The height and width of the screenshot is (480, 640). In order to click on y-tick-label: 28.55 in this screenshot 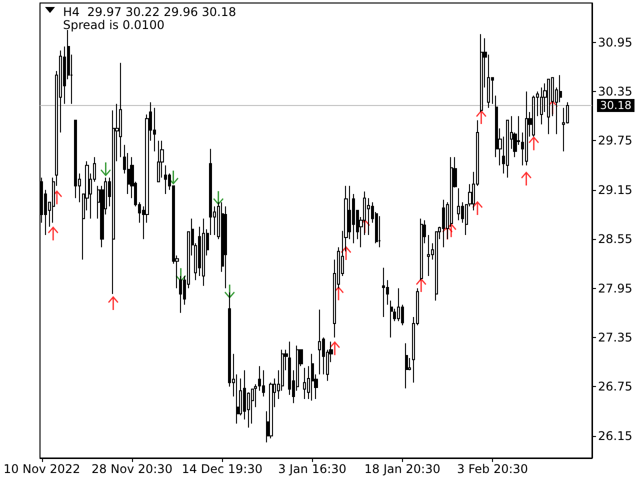, I will do `click(615, 239)`.